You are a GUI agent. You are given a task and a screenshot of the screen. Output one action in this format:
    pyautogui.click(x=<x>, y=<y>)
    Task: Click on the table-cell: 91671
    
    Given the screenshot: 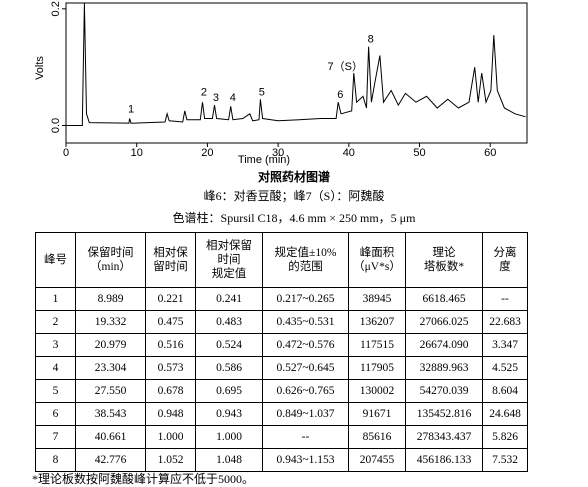 What is the action you would take?
    pyautogui.click(x=377, y=414)
    